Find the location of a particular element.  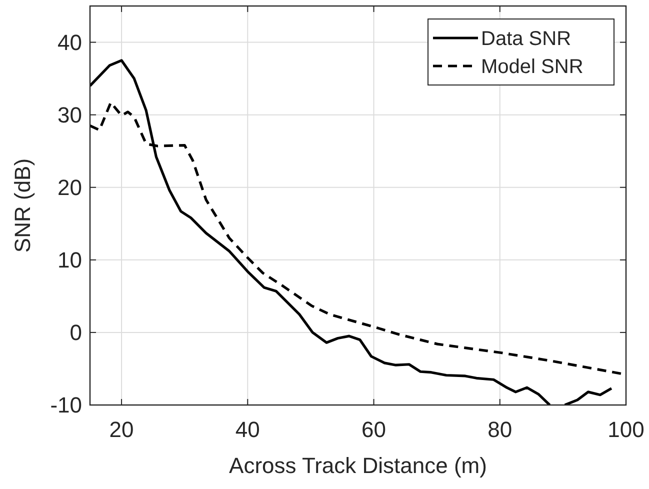

y-tick-label: 10 is located at coordinates (70, 260).